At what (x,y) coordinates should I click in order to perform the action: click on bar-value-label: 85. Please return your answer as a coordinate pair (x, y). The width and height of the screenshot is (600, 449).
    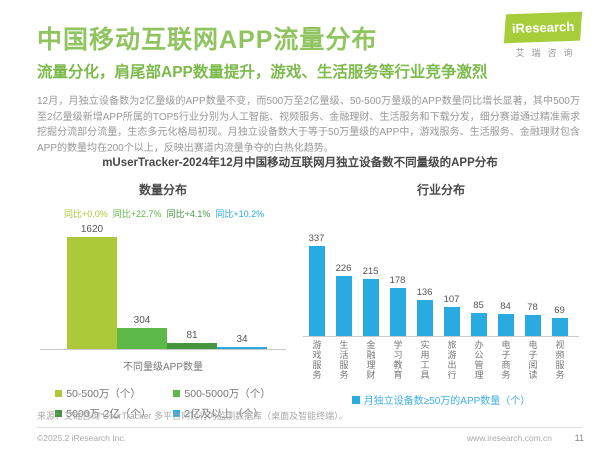
    Looking at the image, I should click on (478, 305).